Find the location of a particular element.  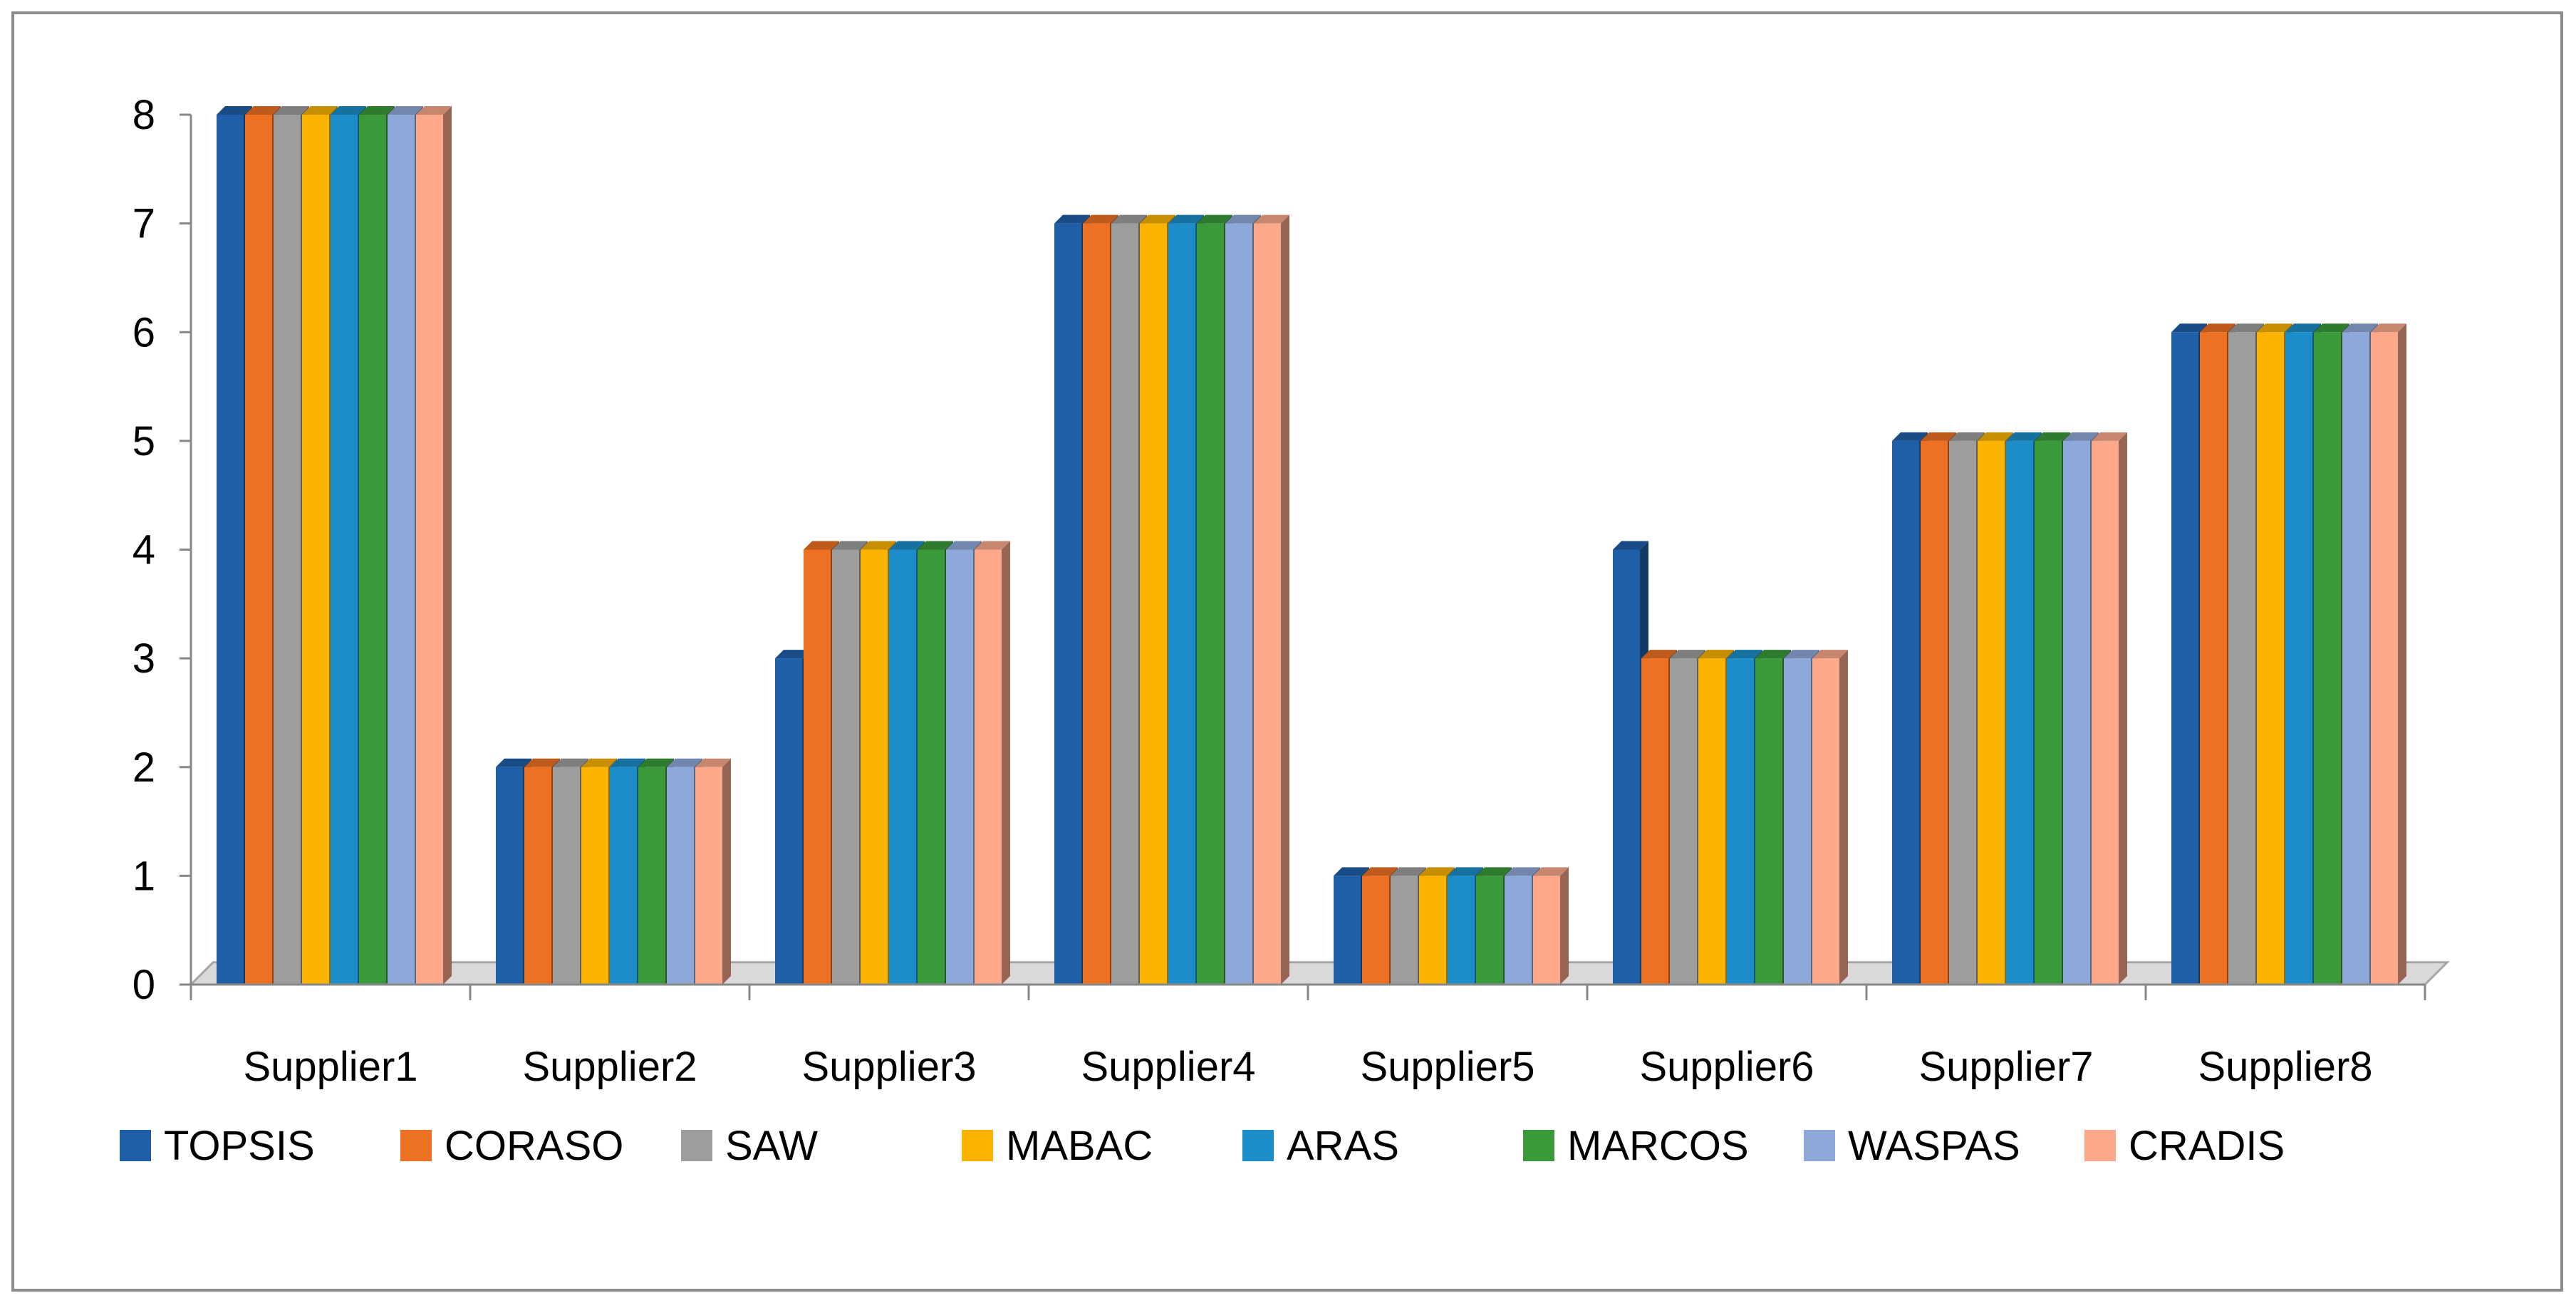

bar-cradis-supplier2 is located at coordinates (713, 871).